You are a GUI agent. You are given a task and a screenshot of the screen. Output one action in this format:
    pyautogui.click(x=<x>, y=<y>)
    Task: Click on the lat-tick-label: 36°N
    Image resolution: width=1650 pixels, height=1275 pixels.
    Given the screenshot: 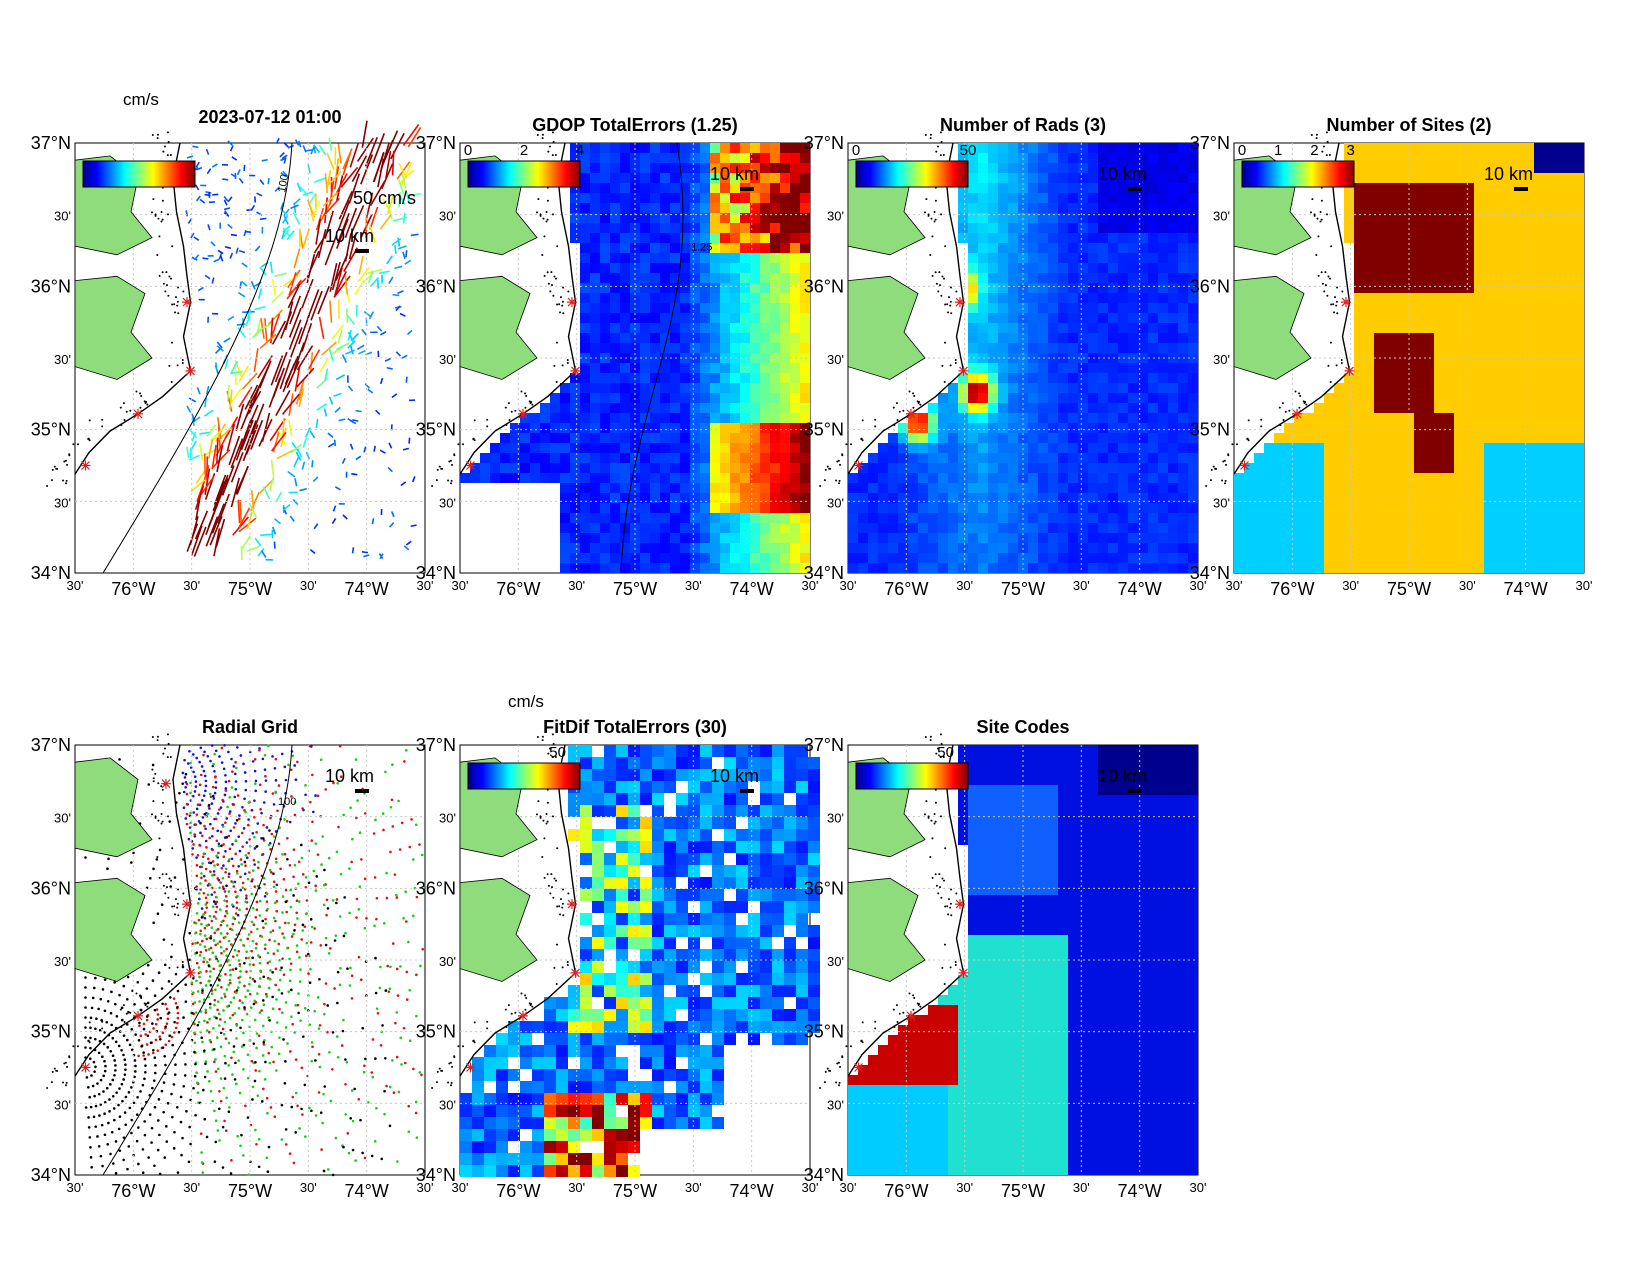 What is the action you would take?
    pyautogui.click(x=51, y=286)
    